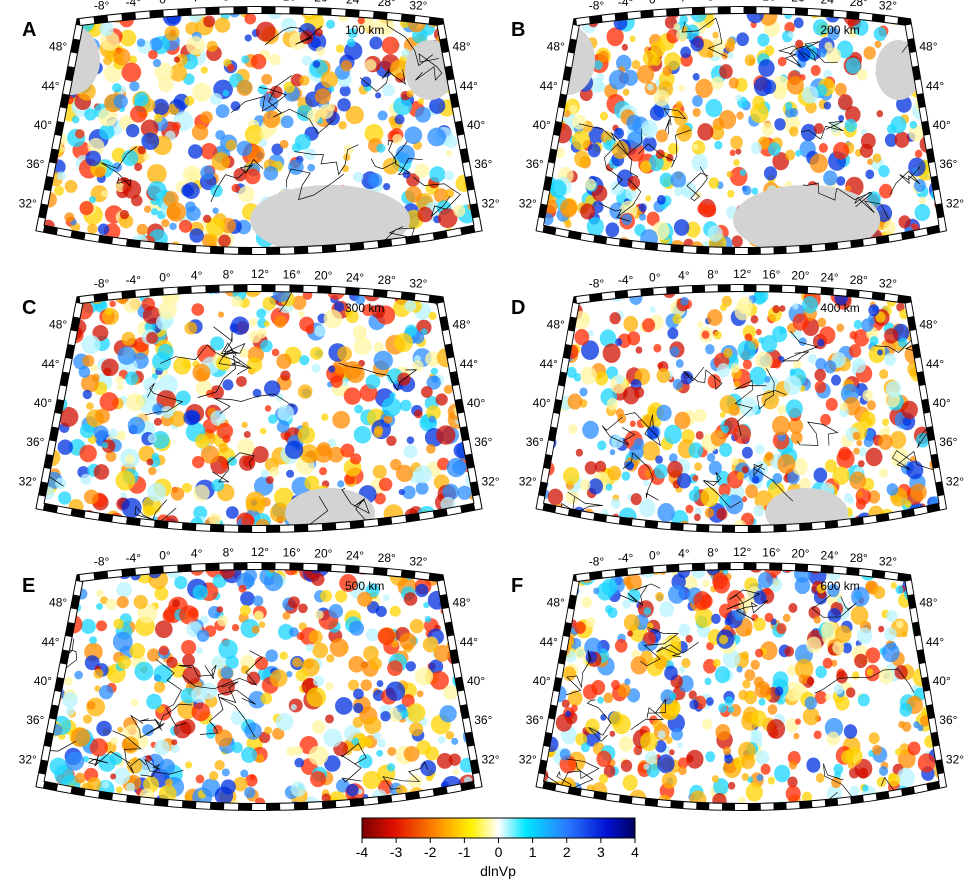  What do you see at coordinates (396, 852) in the screenshot?
I see `colorbar-tick-label: -3` at bounding box center [396, 852].